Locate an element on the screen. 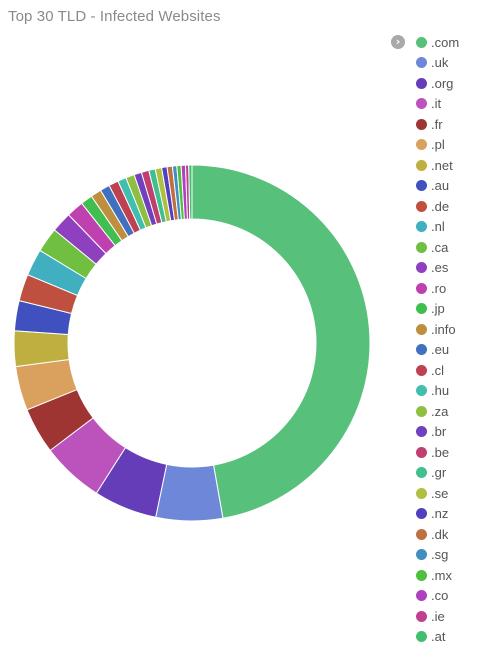 Image resolution: width=497 pixels, height=660 pixels. legend-label: .cl is located at coordinates (437, 370).